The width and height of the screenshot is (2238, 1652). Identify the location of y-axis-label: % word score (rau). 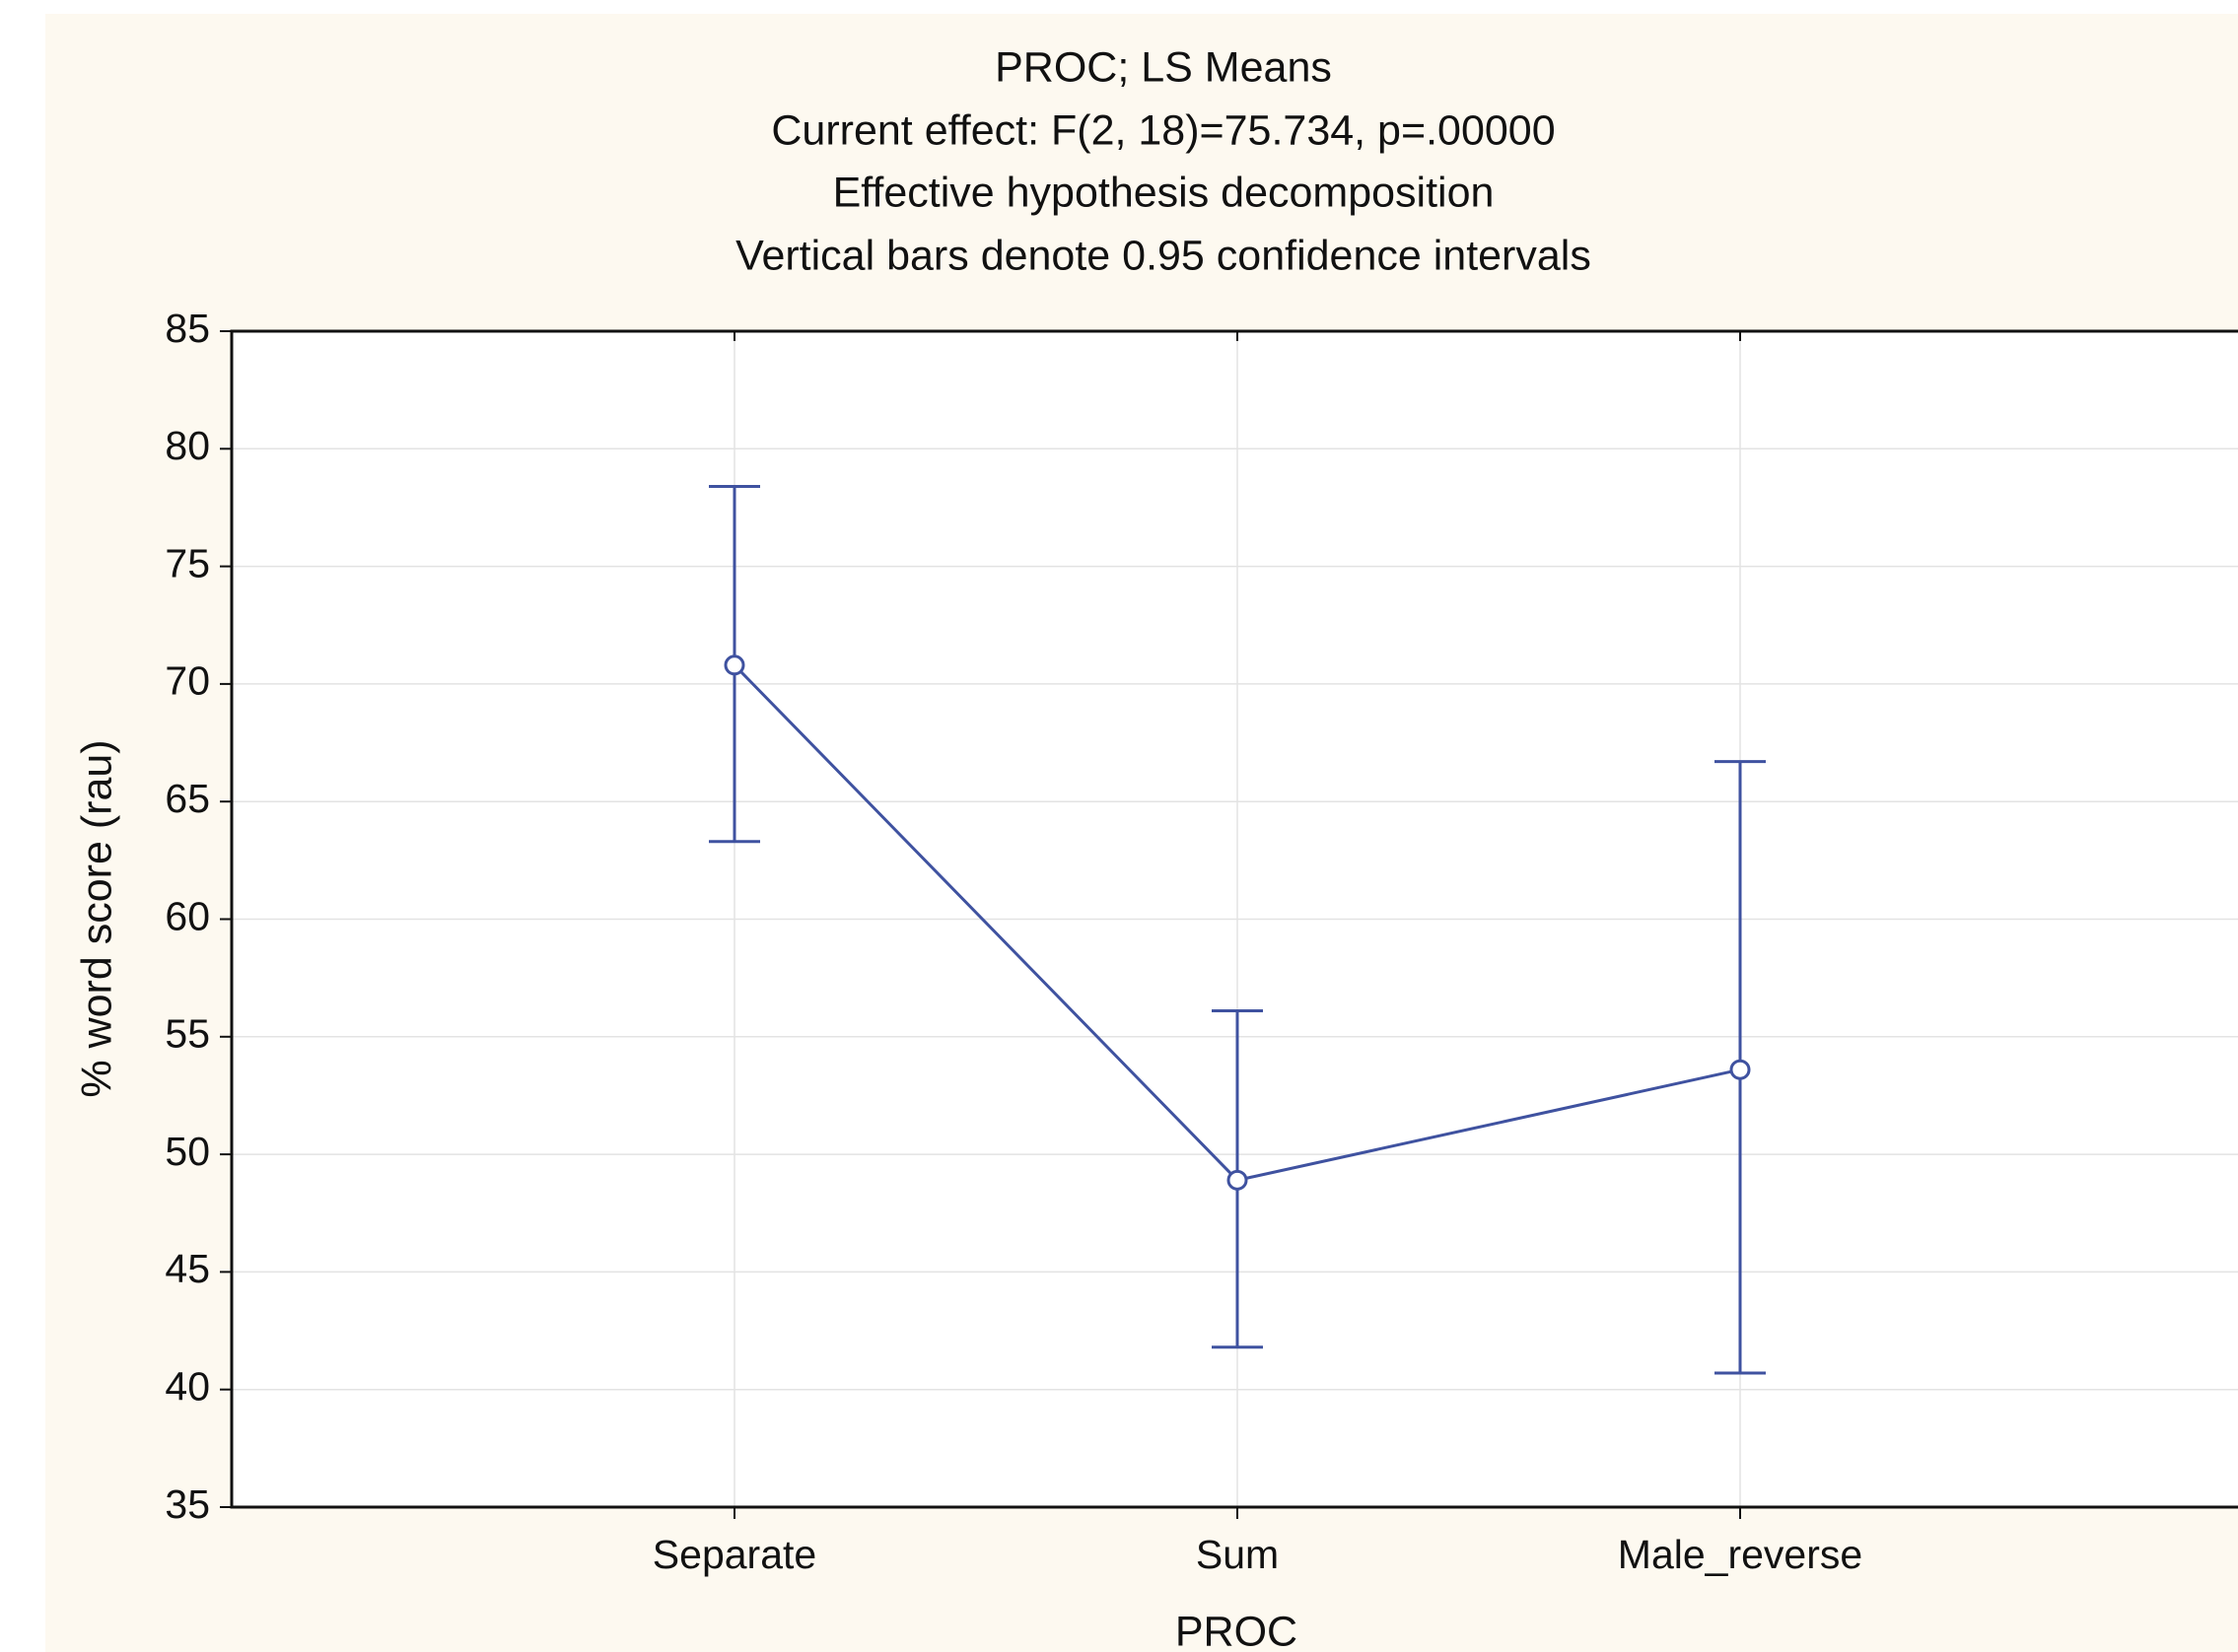
(96, 918).